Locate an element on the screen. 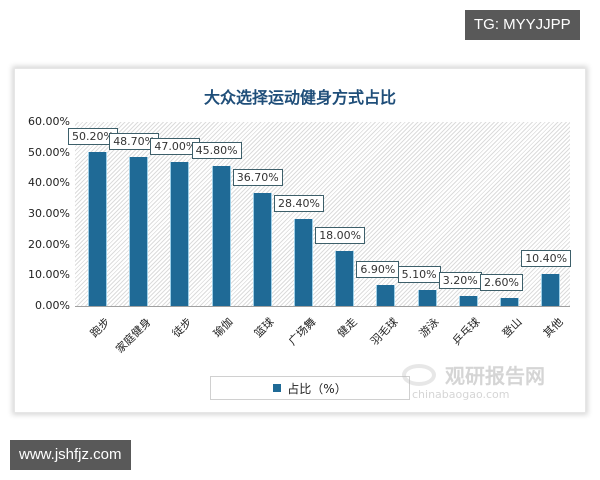 The width and height of the screenshot is (600, 480). legend-label: 占比（%） is located at coordinates (317, 388).